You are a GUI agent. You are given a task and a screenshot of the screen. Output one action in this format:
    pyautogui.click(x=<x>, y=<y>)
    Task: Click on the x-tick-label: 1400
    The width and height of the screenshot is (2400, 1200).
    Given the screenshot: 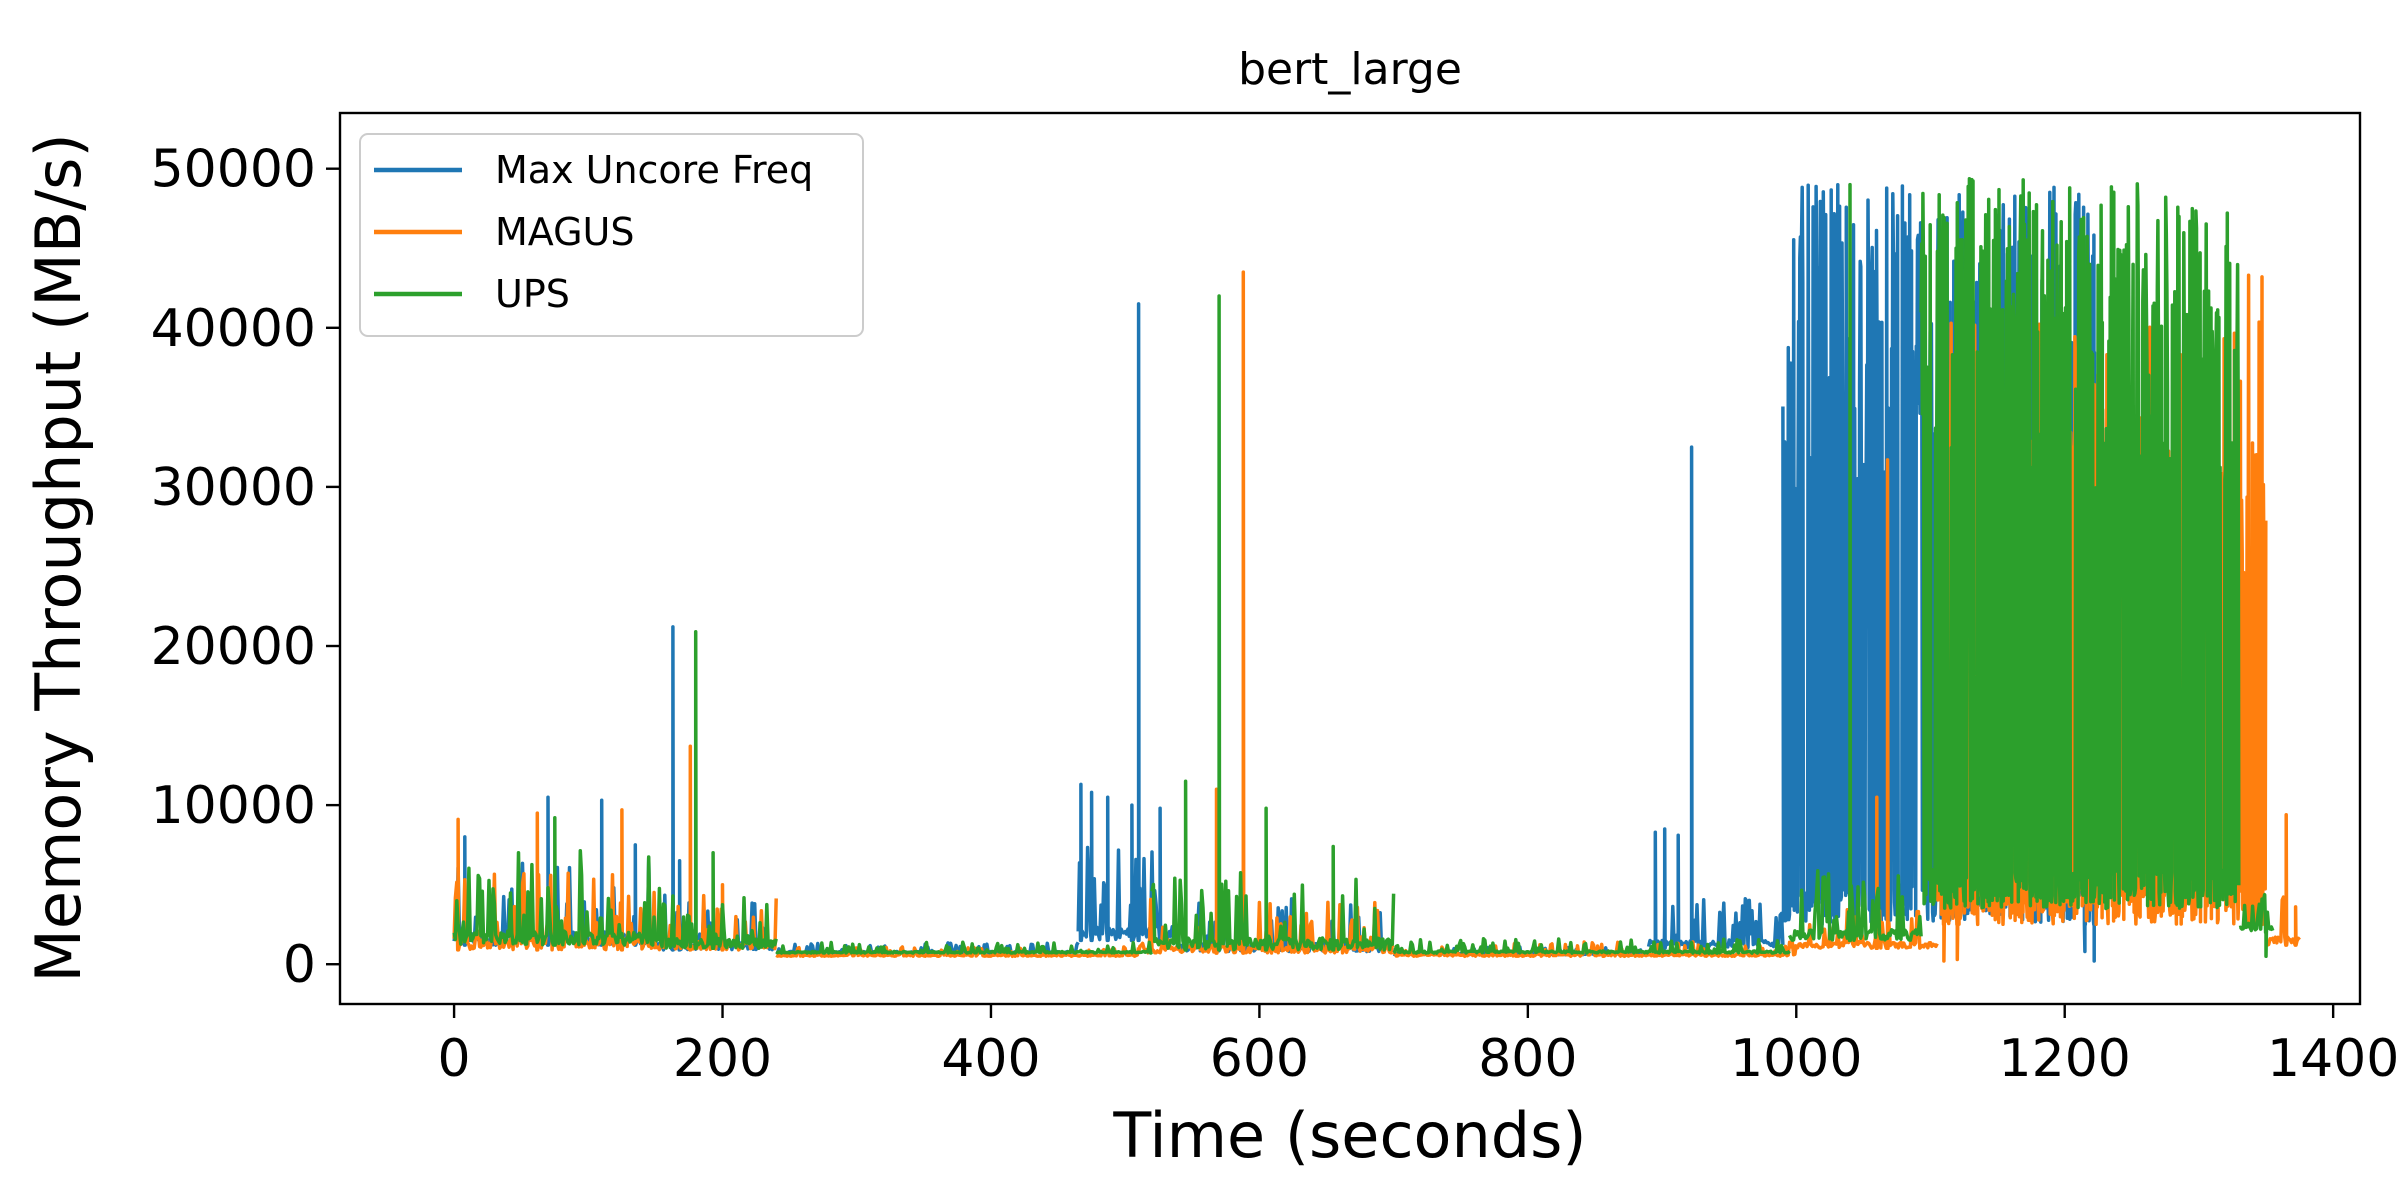 What is the action you would take?
    pyautogui.click(x=2333, y=1059)
    